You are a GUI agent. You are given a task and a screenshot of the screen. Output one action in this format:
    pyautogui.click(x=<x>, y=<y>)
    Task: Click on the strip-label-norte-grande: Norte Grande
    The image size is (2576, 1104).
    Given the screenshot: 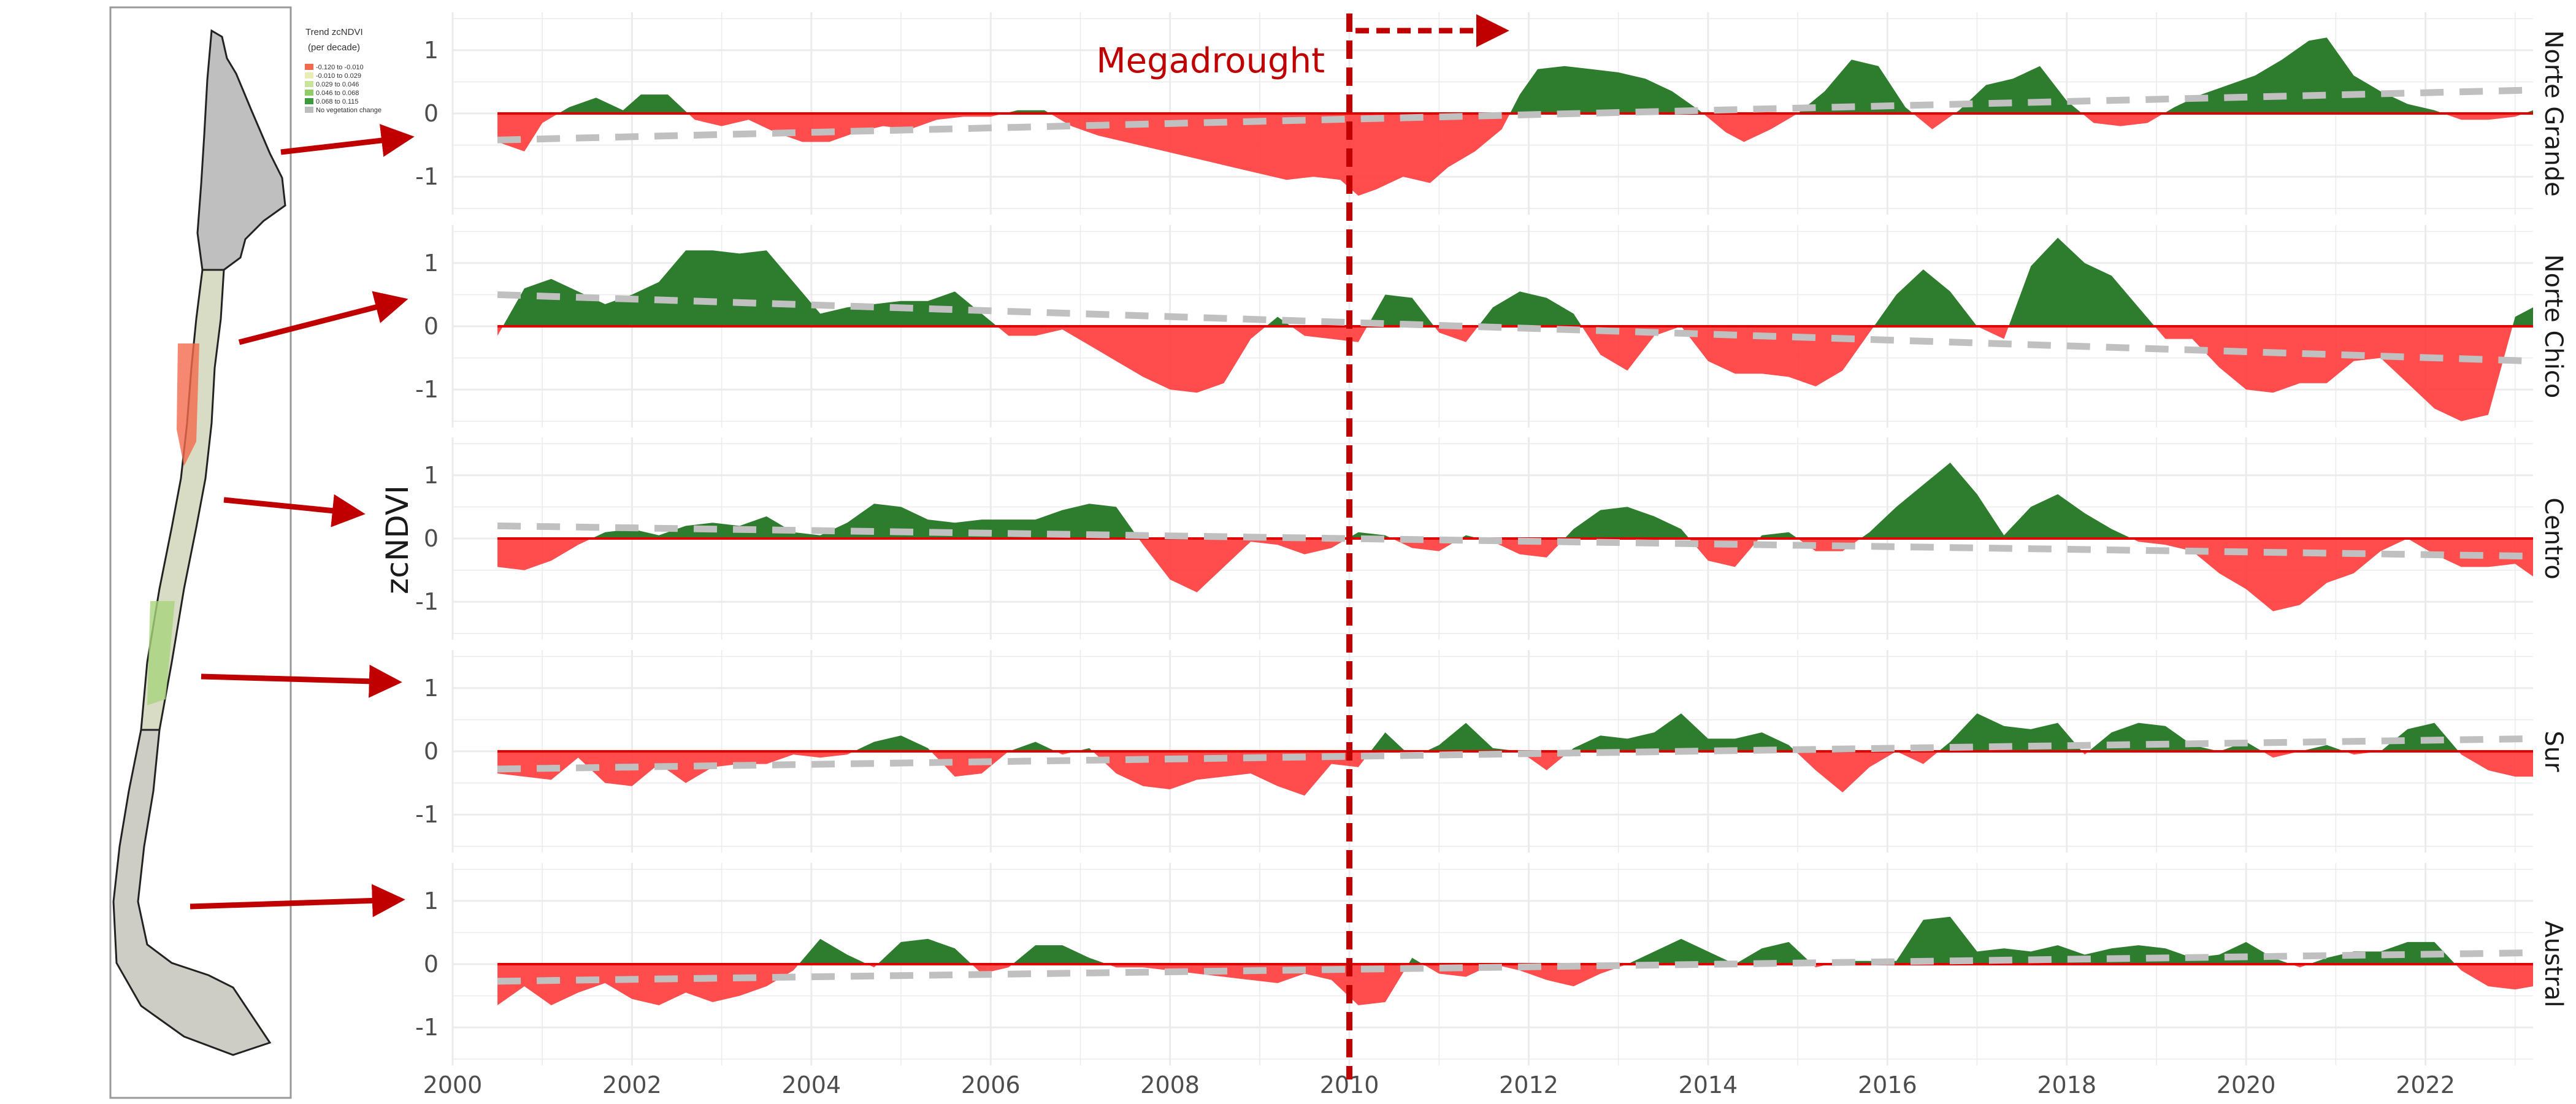 What is the action you would take?
    pyautogui.click(x=2553, y=113)
    